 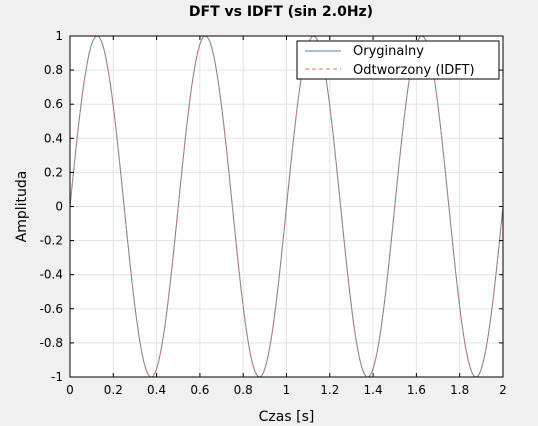 What do you see at coordinates (329, 390) in the screenshot?
I see `x-tick-label: 1.2` at bounding box center [329, 390].